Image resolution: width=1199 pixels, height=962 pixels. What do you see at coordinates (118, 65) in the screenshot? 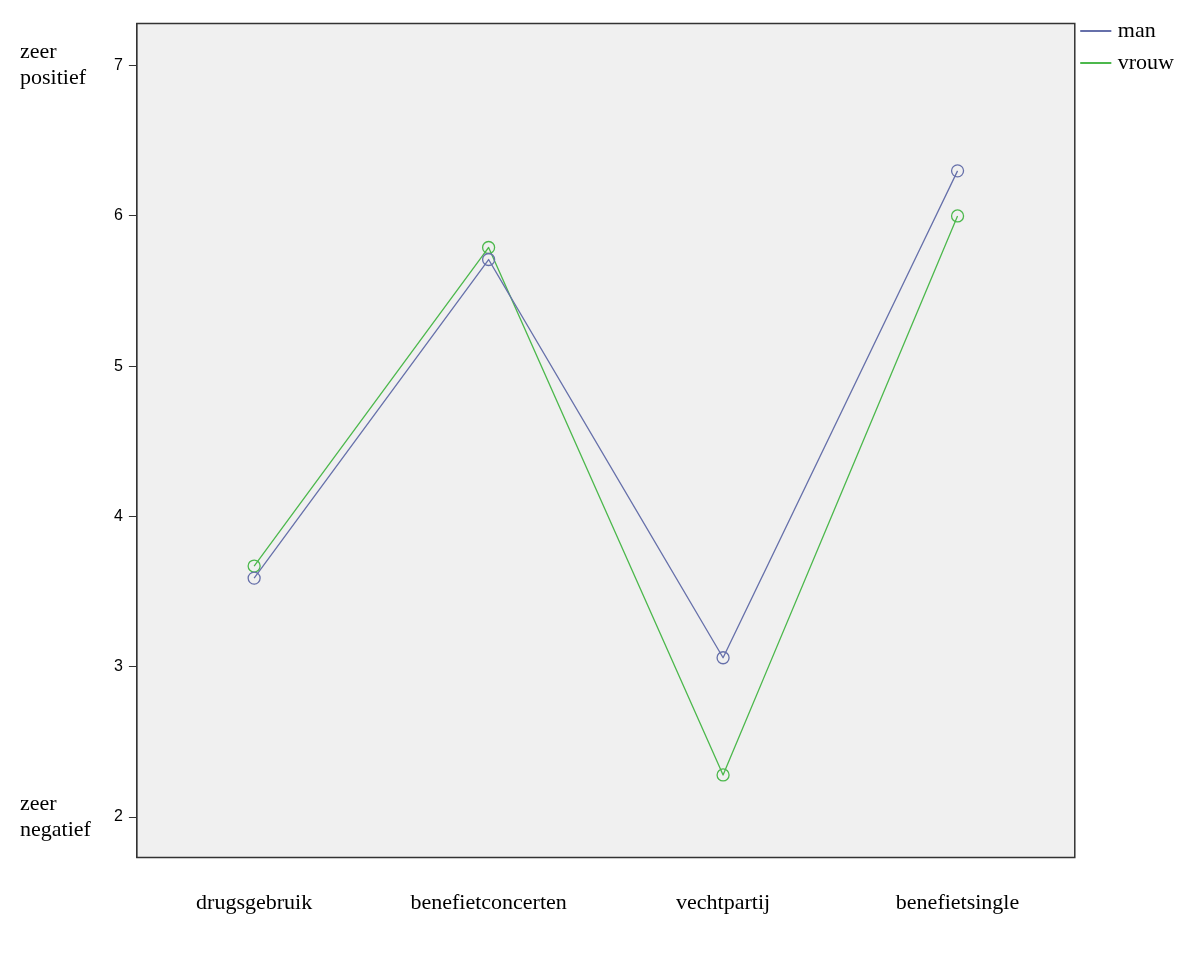
I see `y-tick-label: 7` at bounding box center [118, 65].